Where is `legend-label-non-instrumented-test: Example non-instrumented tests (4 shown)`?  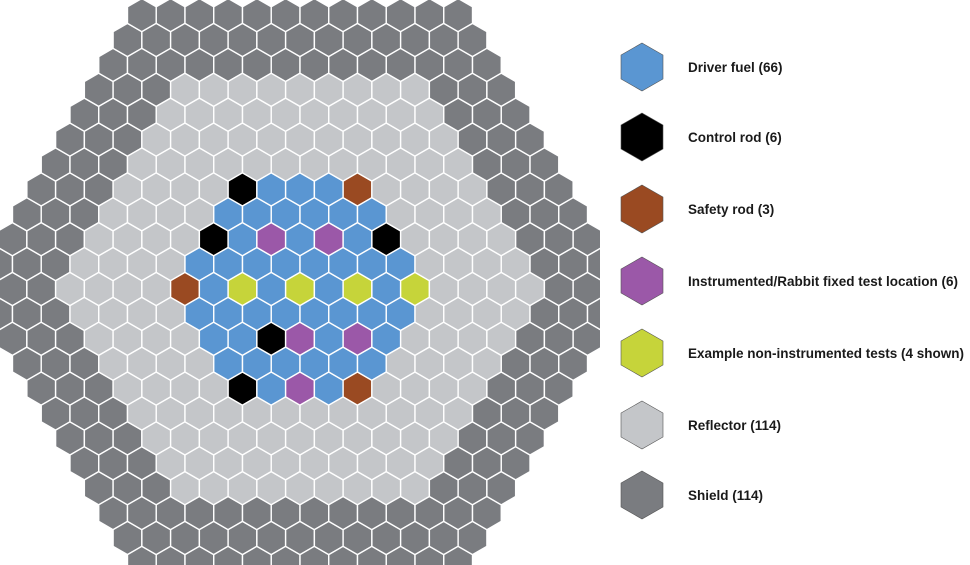 legend-label-non-instrumented-test: Example non-instrumented tests (4 shown) is located at coordinates (826, 353).